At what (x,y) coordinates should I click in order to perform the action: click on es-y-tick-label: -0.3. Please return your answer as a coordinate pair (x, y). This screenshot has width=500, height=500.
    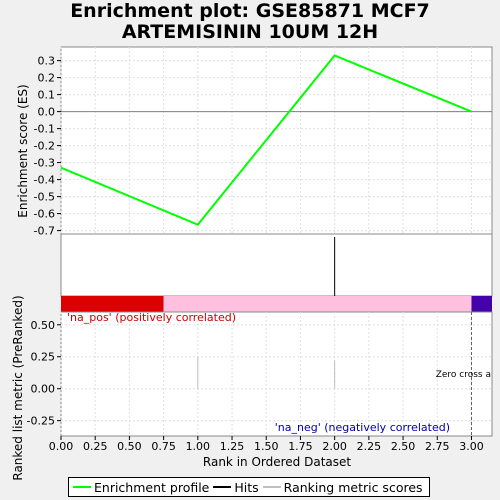
    Looking at the image, I should click on (44, 163).